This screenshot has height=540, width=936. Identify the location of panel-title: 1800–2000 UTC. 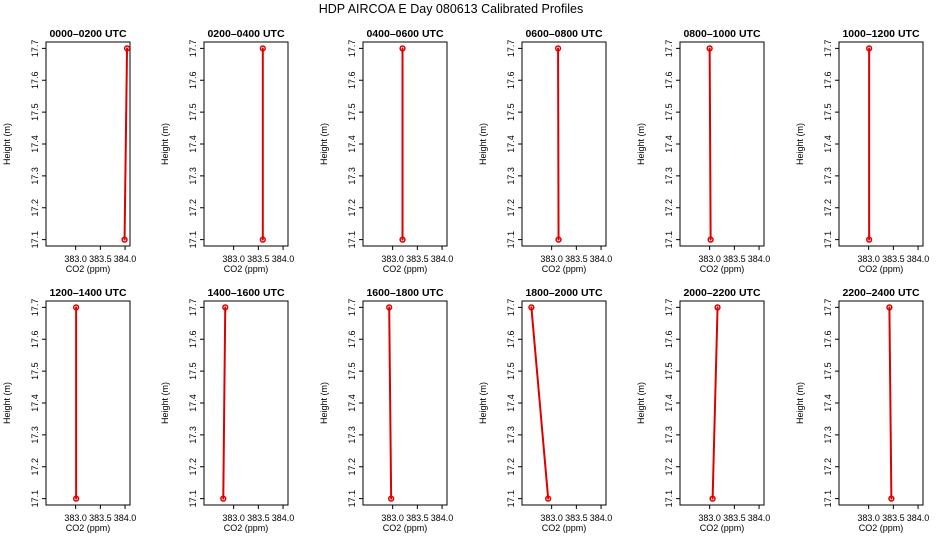
(563, 293).